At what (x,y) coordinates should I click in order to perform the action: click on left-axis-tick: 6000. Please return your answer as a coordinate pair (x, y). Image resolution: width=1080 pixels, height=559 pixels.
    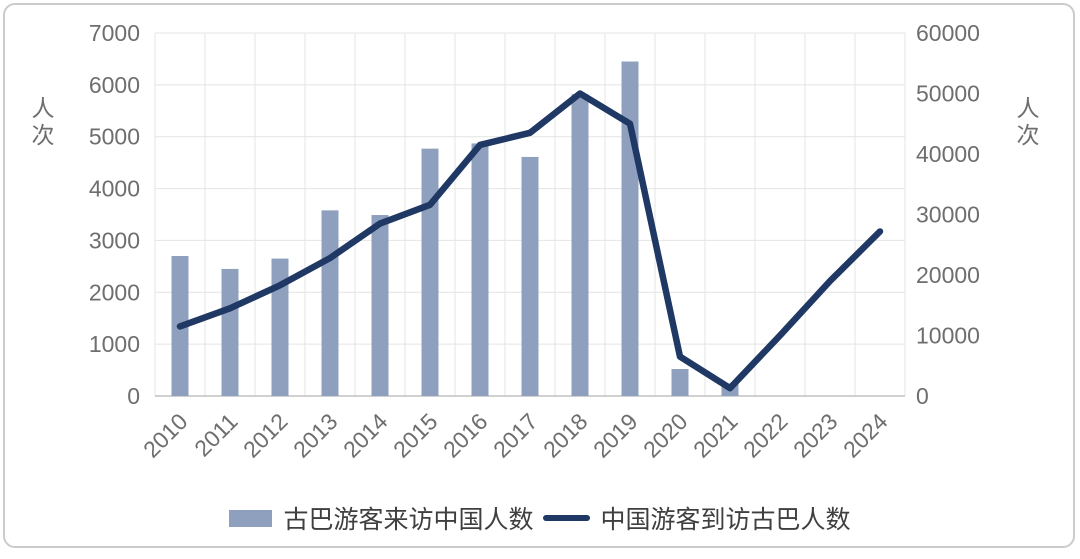
    Looking at the image, I should click on (114, 85).